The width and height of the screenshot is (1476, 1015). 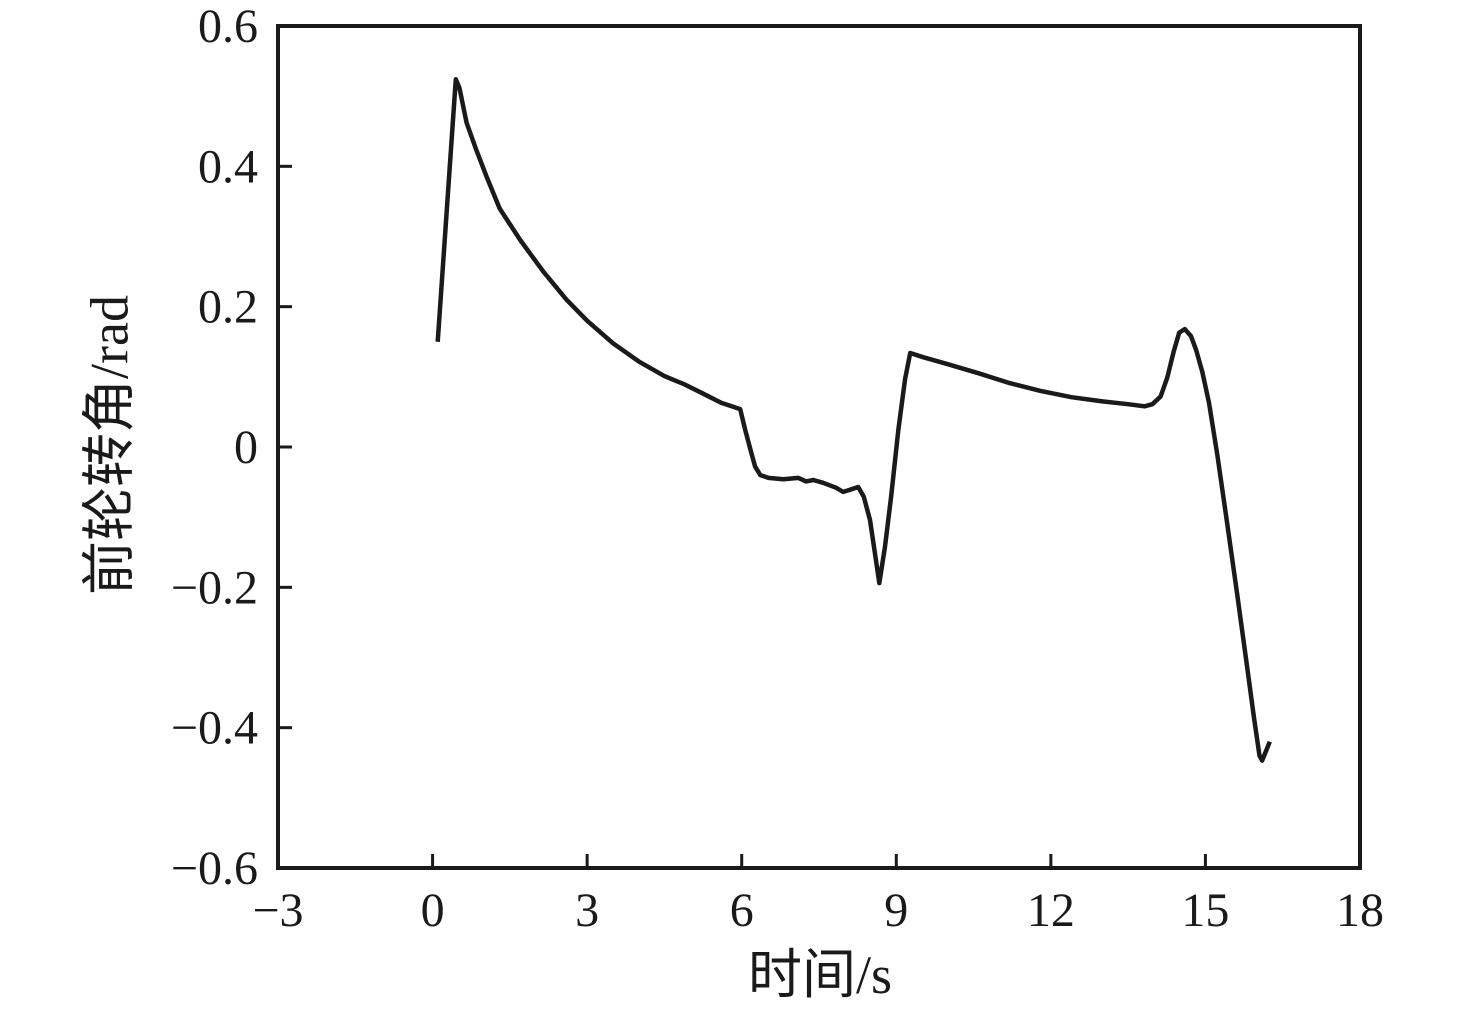 What do you see at coordinates (1051, 910) in the screenshot?
I see `x-tick-label: 12` at bounding box center [1051, 910].